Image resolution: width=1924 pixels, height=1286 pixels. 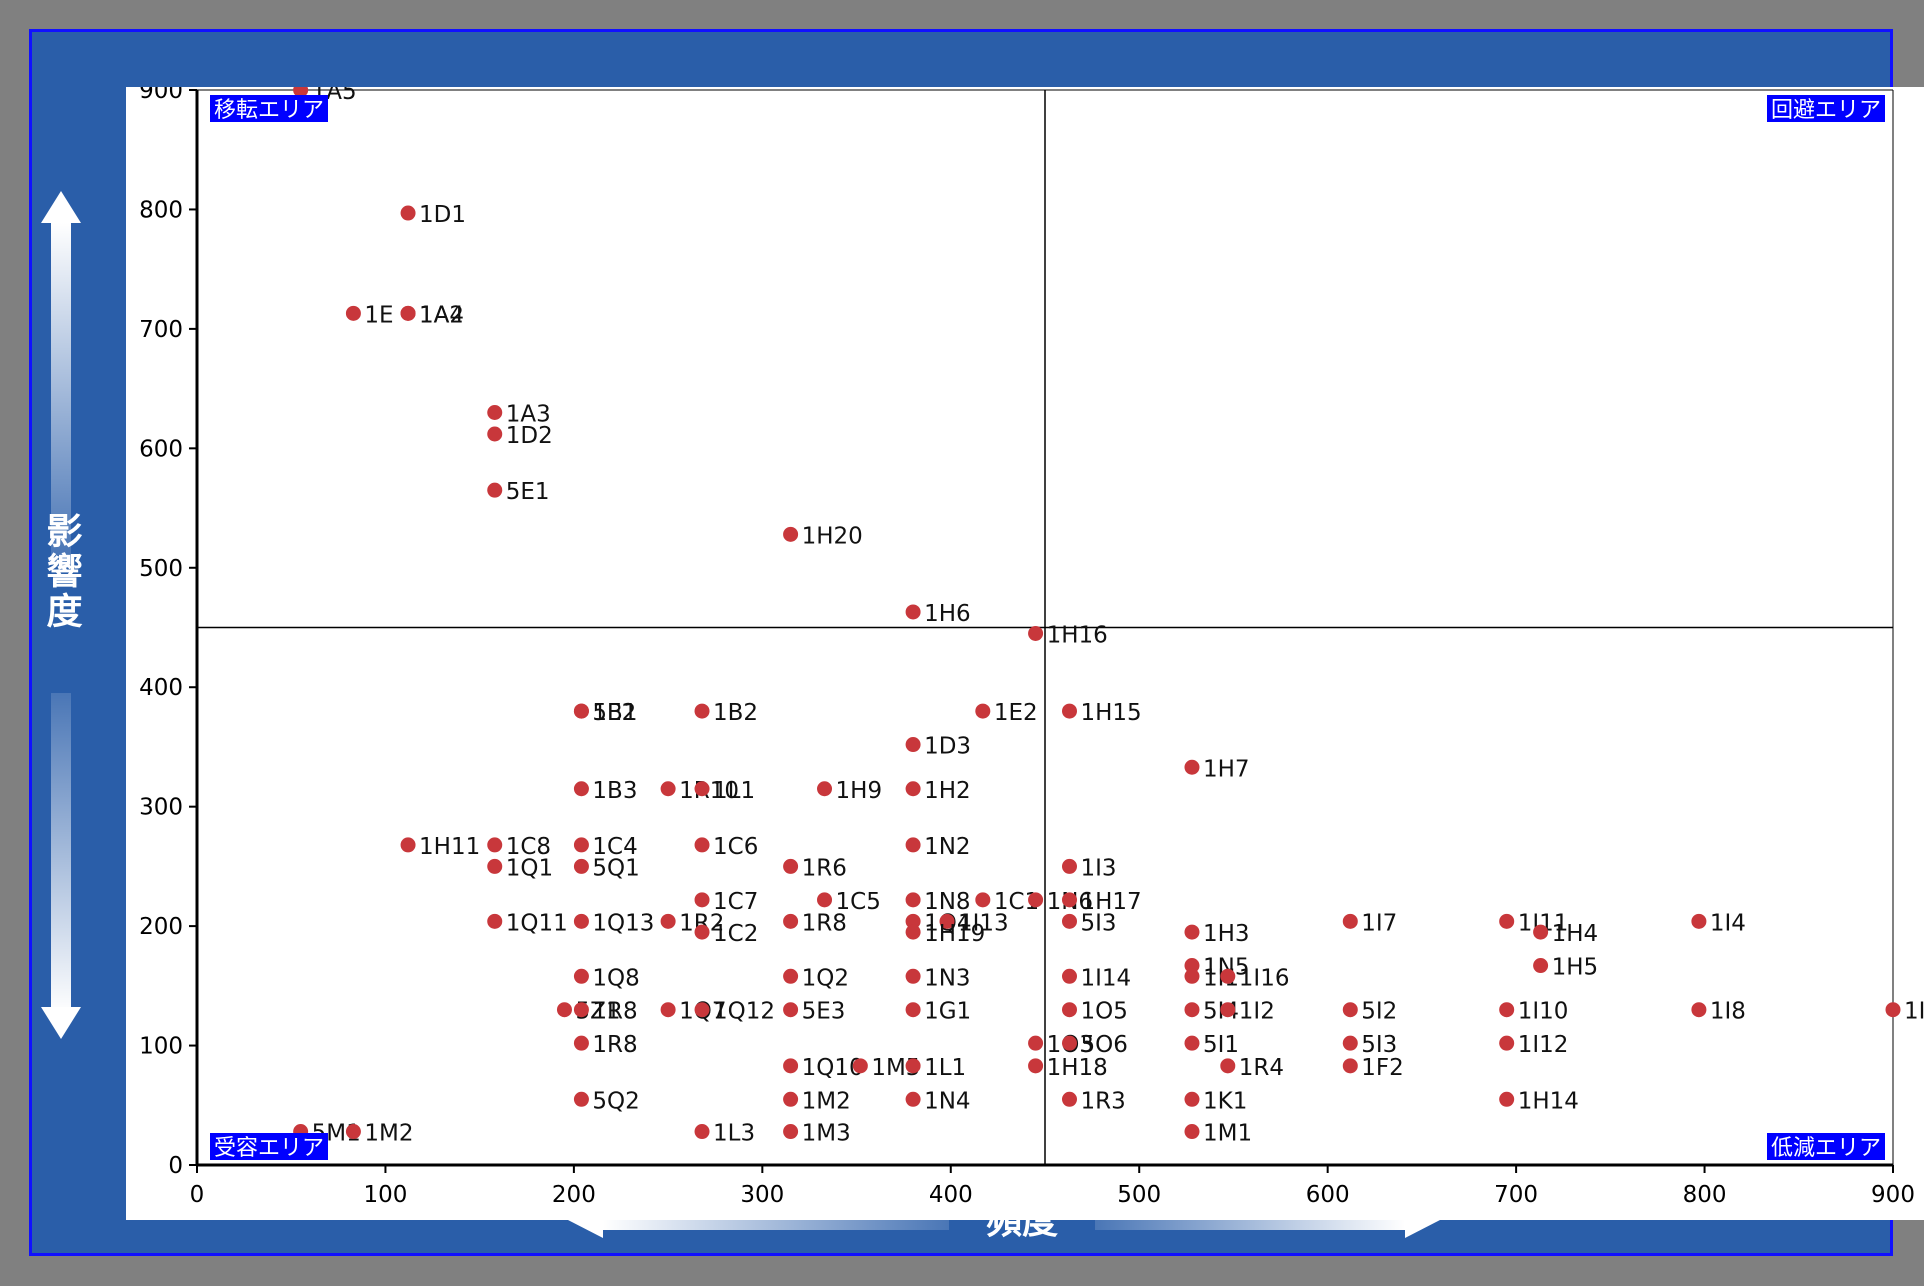 I want to click on x-tick-label: 300, so click(x=762, y=1195).